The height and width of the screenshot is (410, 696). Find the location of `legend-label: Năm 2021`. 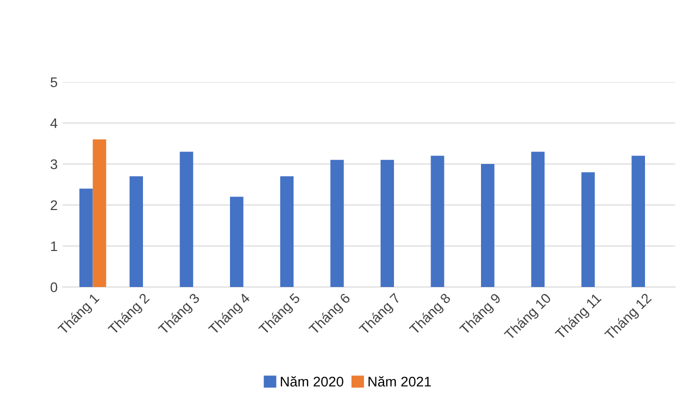

legend-label: Năm 2021 is located at coordinates (399, 381).